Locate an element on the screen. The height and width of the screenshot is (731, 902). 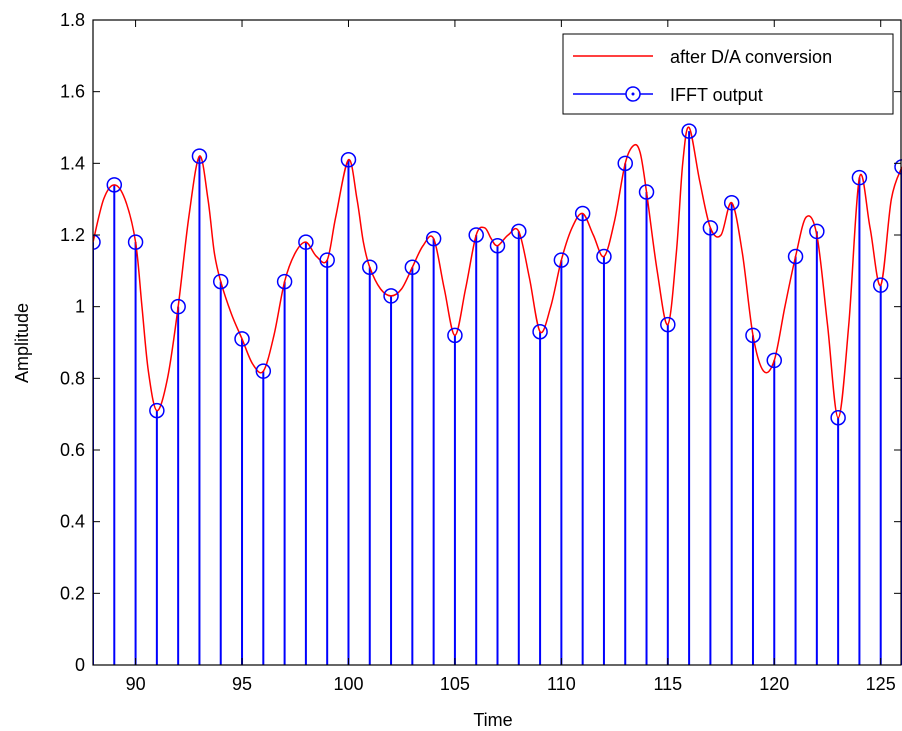
y-tick-label: 0.8 is located at coordinates (72, 378).